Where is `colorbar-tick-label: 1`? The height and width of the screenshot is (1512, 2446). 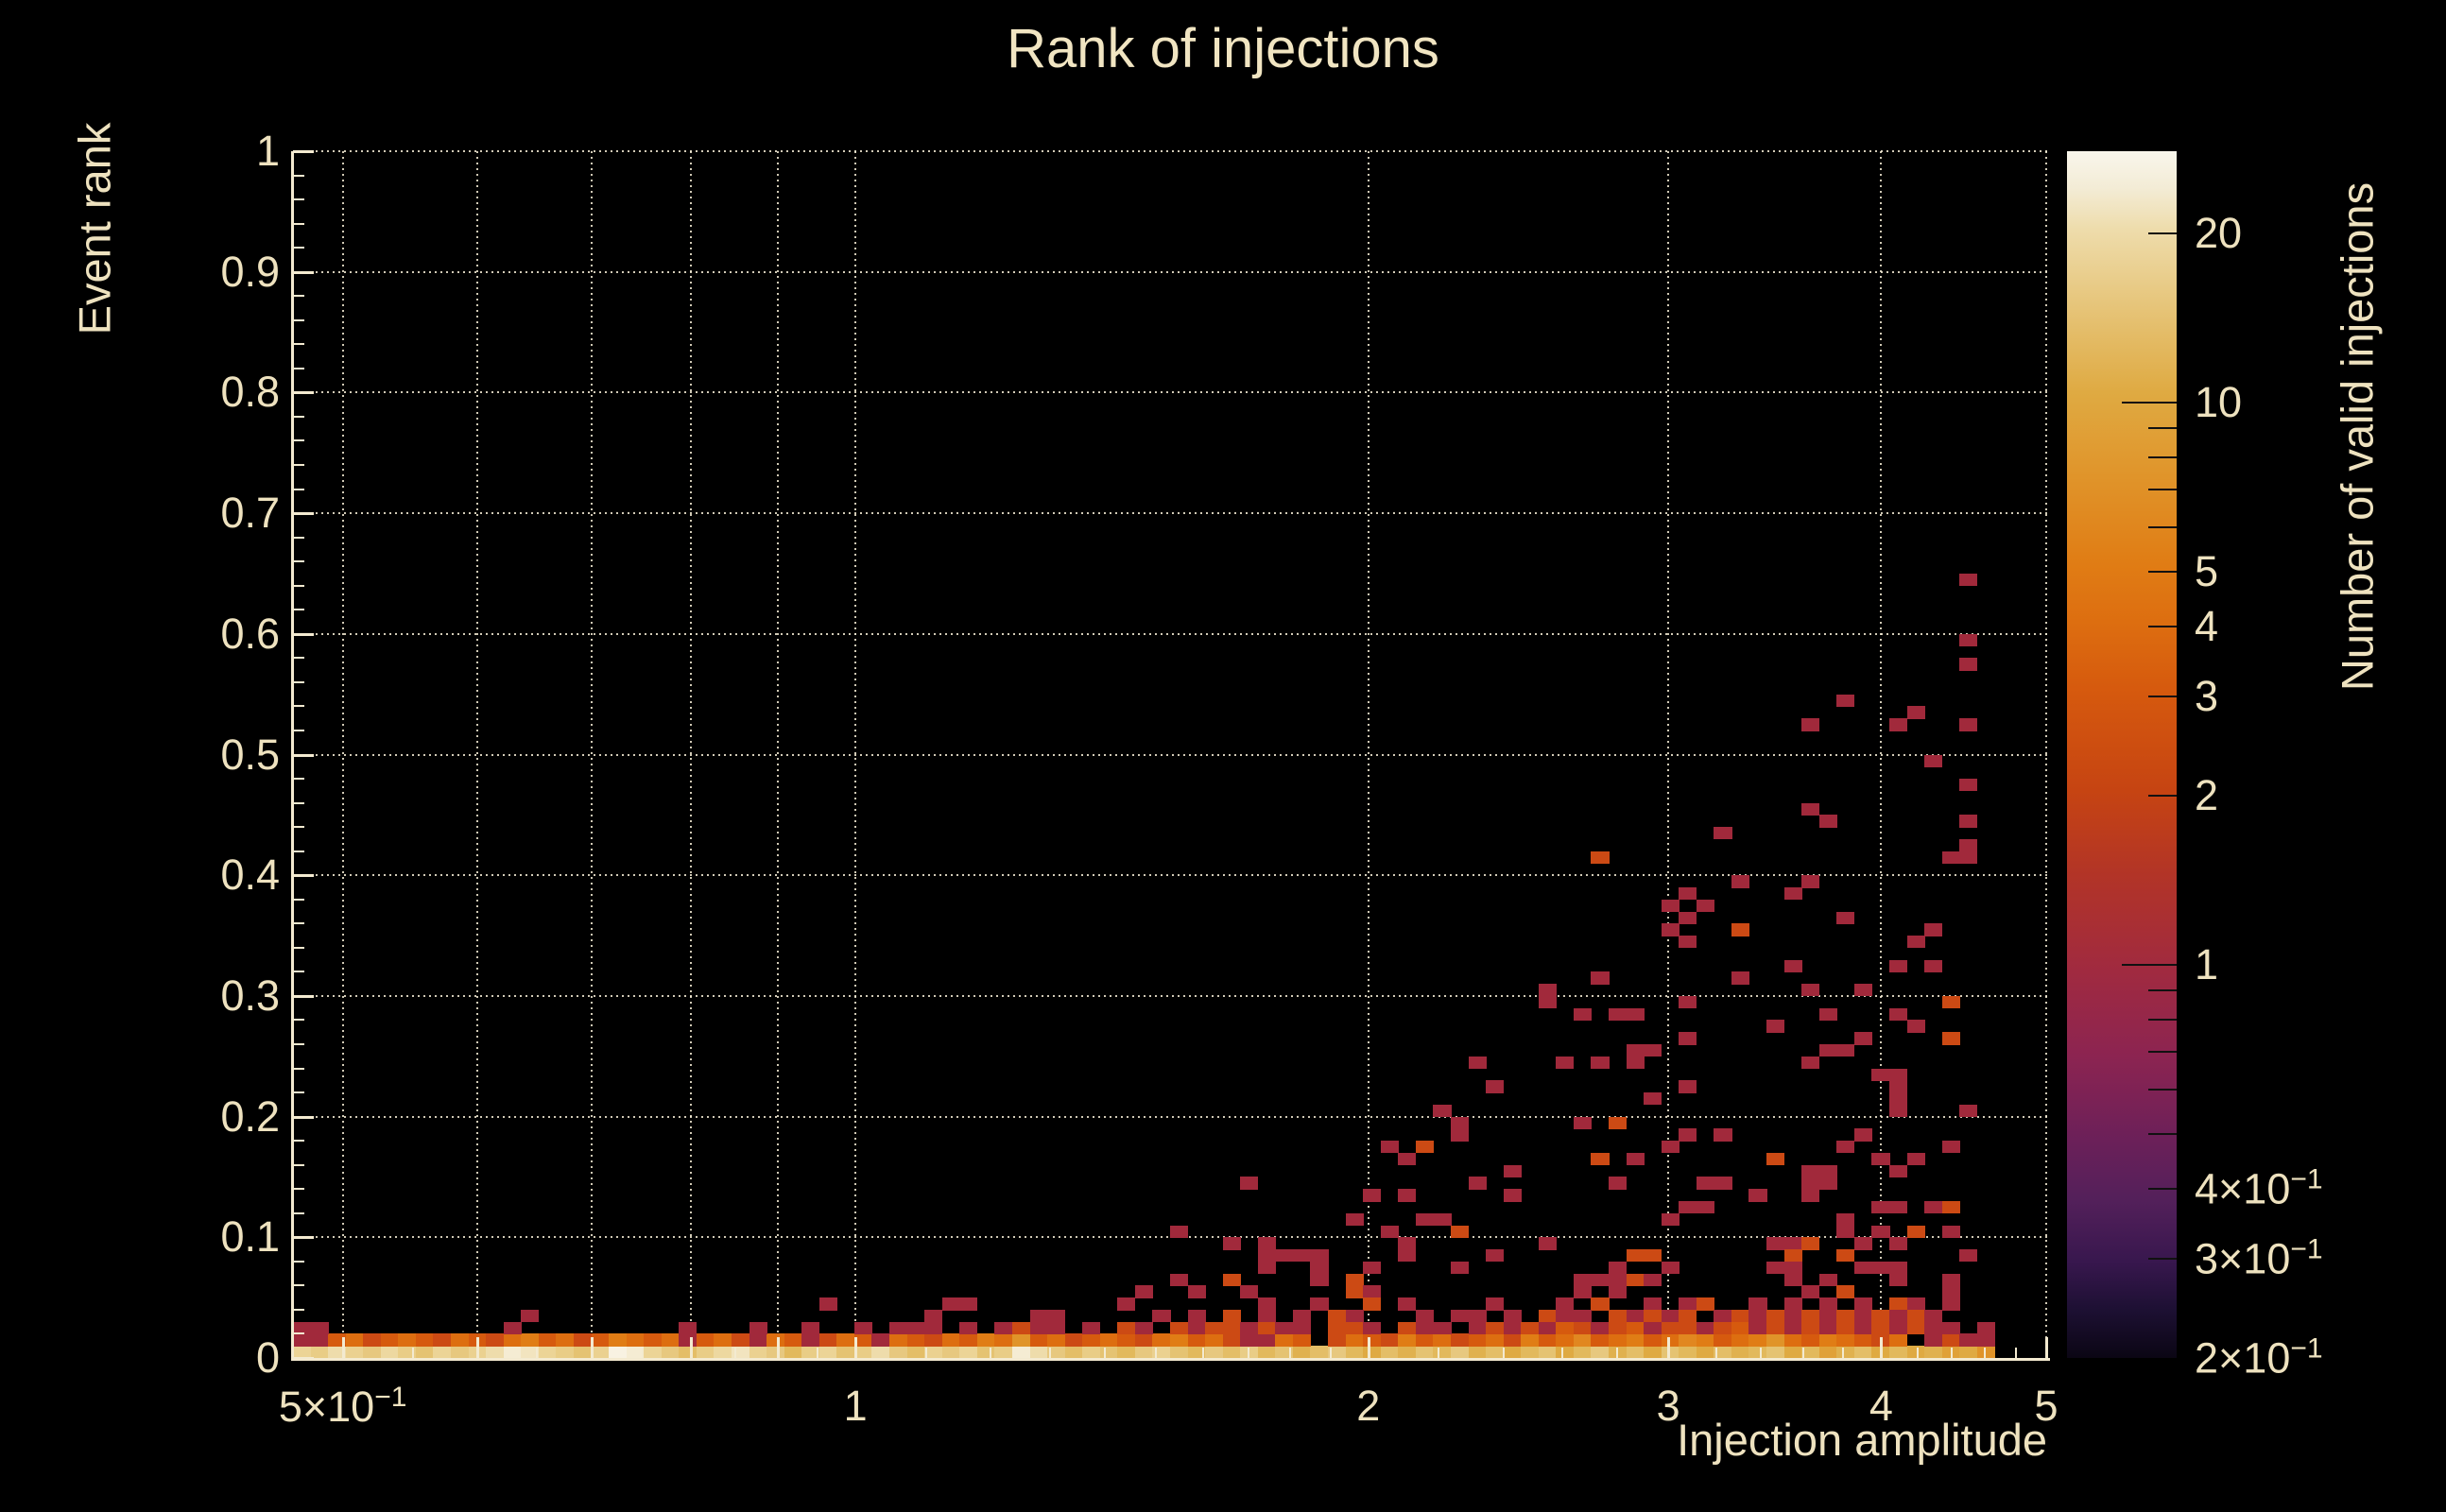 colorbar-tick-label: 1 is located at coordinates (2207, 964).